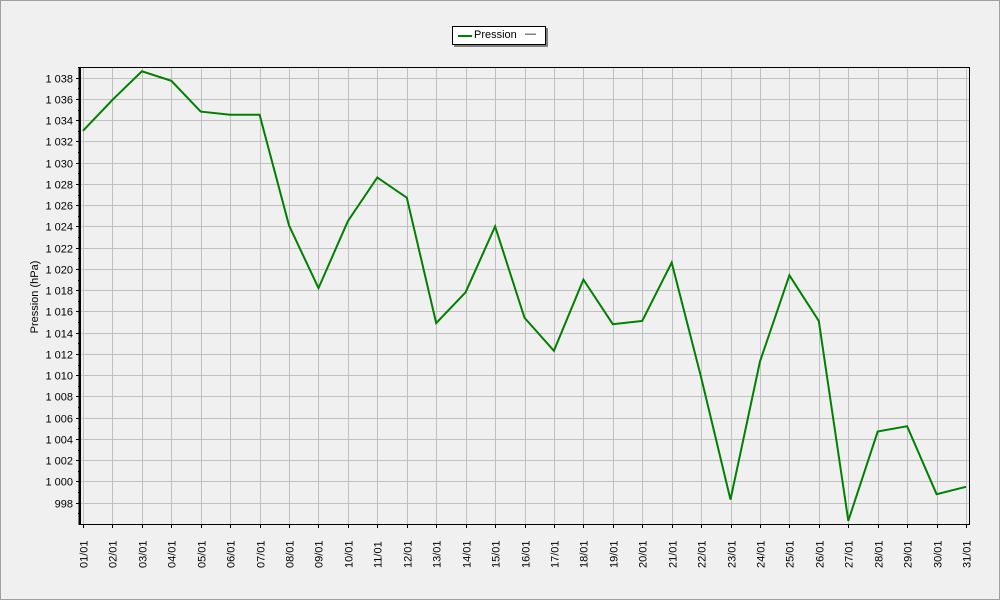 This screenshot has width=1000, height=600. Describe the element at coordinates (409, 554) in the screenshot. I see `x-tick-label: 12/01` at that location.